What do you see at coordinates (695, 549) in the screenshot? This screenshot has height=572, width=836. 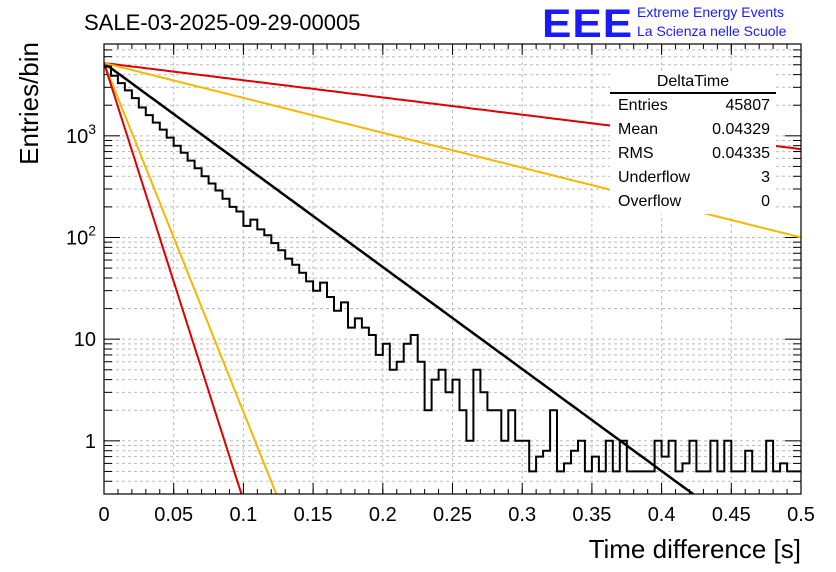 I see `x-axis-label: Time difference [s]` at bounding box center [695, 549].